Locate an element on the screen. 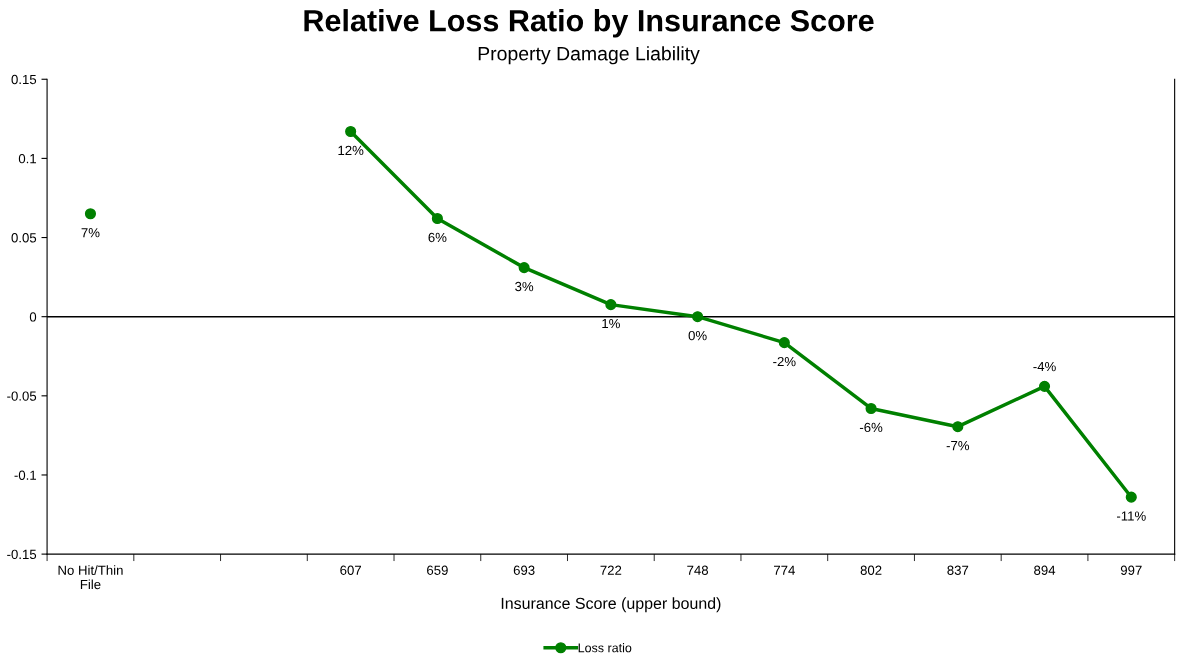 Image resolution: width=1177 pixels, height=666 pixels. chart-subtitle: Property Damage Liability is located at coordinates (589, 55).